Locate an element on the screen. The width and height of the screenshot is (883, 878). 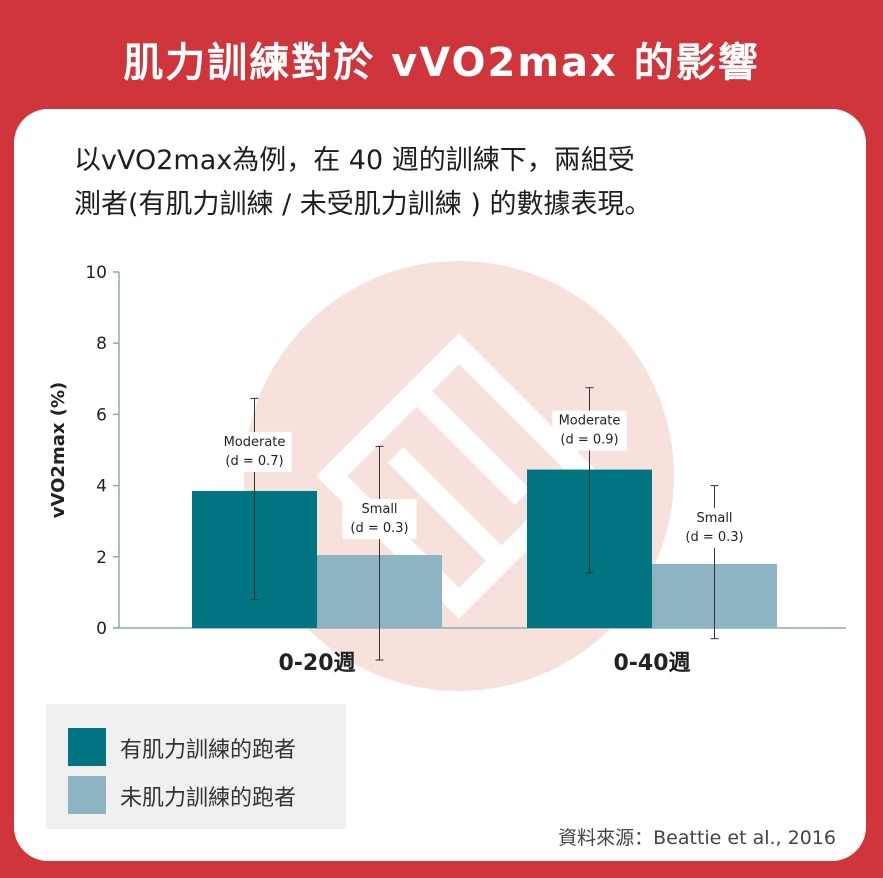
y-tick-label: 2 is located at coordinates (101, 558).